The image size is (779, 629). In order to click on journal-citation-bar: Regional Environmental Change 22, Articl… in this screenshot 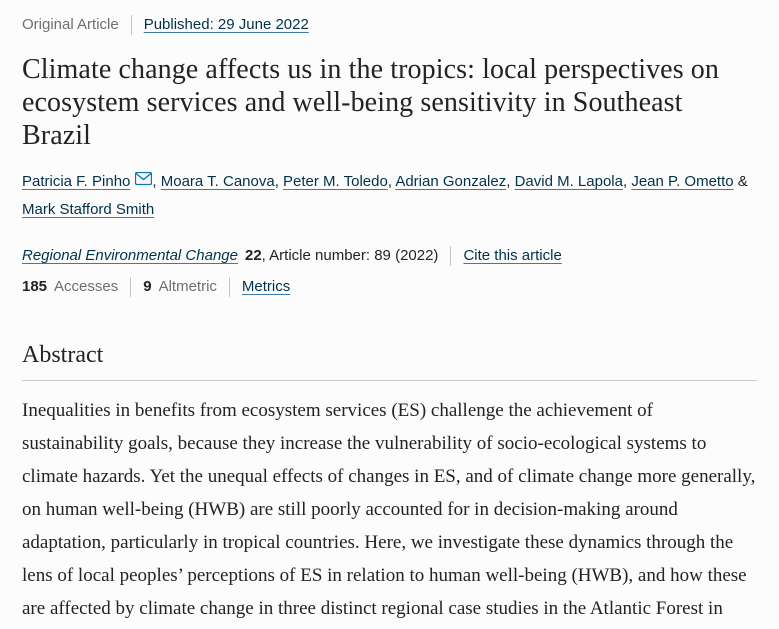, I will do `click(389, 256)`.